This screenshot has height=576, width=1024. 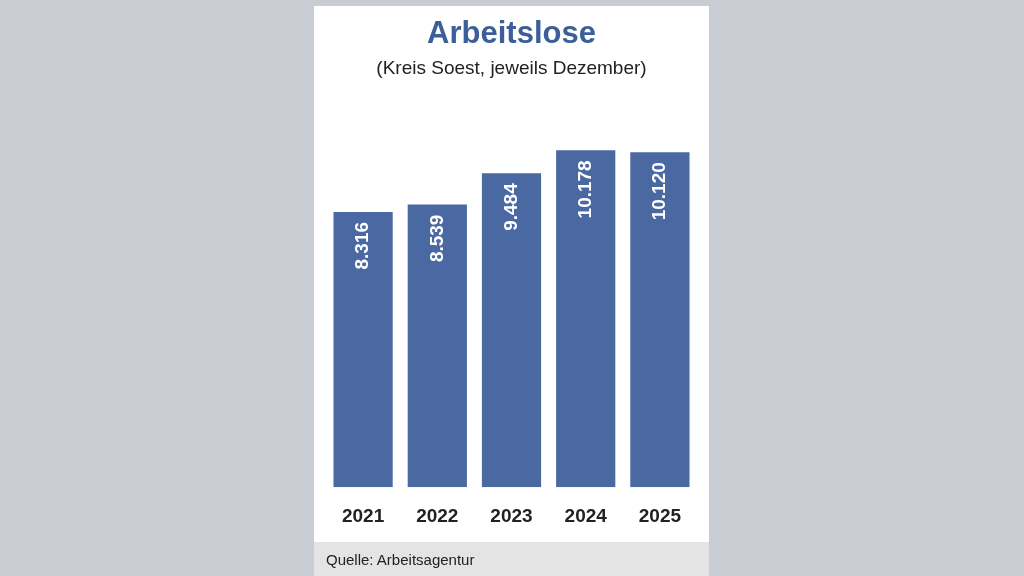 What do you see at coordinates (659, 191) in the screenshot?
I see `data-label: 10.120` at bounding box center [659, 191].